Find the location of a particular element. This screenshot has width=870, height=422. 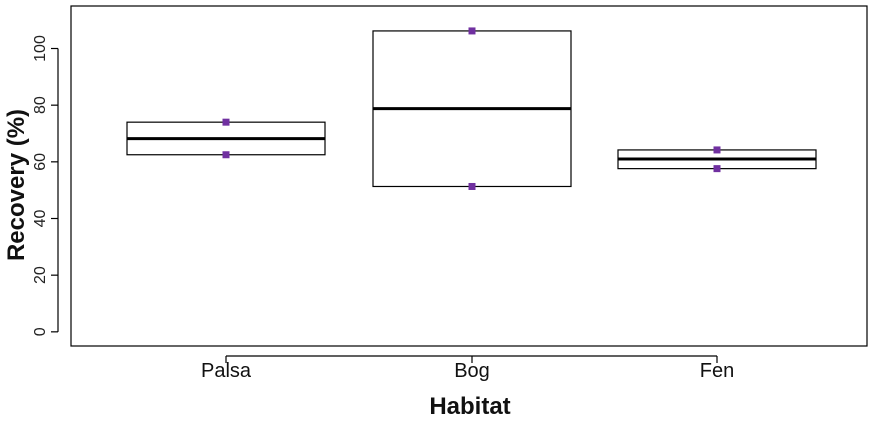

y-axis-title: Recovery (%) is located at coordinates (16, 185).